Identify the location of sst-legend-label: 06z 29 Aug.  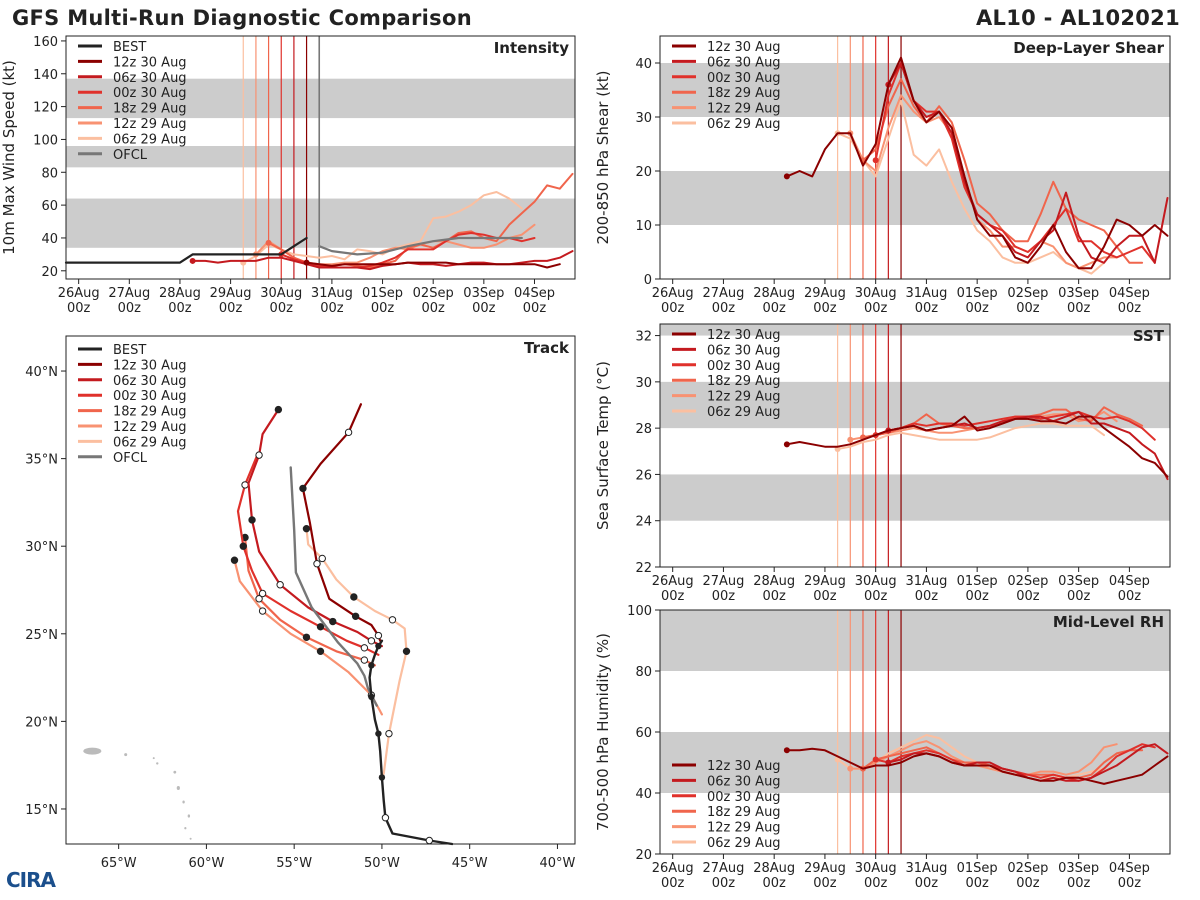
(744, 412).